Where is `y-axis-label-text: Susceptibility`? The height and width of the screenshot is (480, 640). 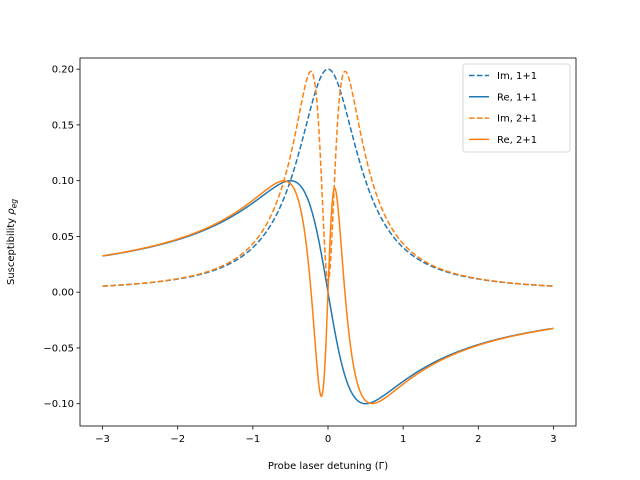 y-axis-label-text: Susceptibility is located at coordinates (11, 250).